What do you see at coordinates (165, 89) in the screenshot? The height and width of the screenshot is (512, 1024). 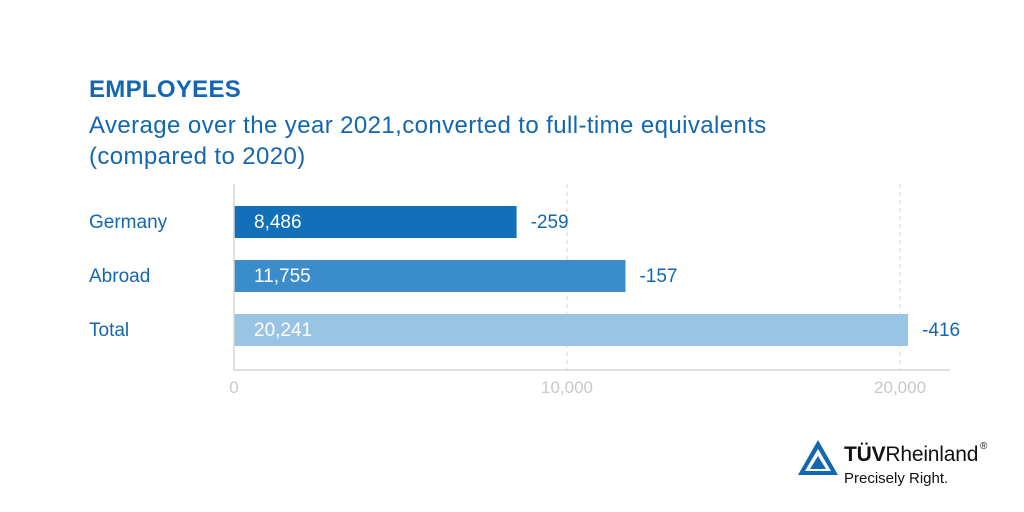 I see `chart-title: EMPLOYEES` at bounding box center [165, 89].